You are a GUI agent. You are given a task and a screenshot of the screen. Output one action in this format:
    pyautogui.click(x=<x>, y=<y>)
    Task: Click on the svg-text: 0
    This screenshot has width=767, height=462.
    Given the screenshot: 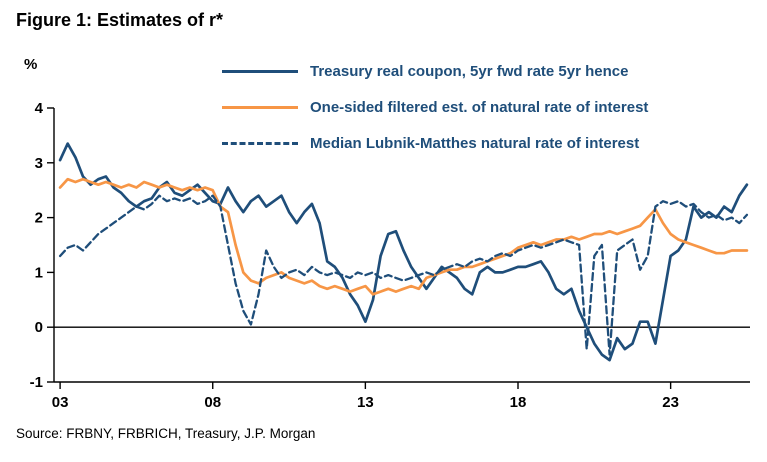 What is the action you would take?
    pyautogui.click(x=39, y=327)
    